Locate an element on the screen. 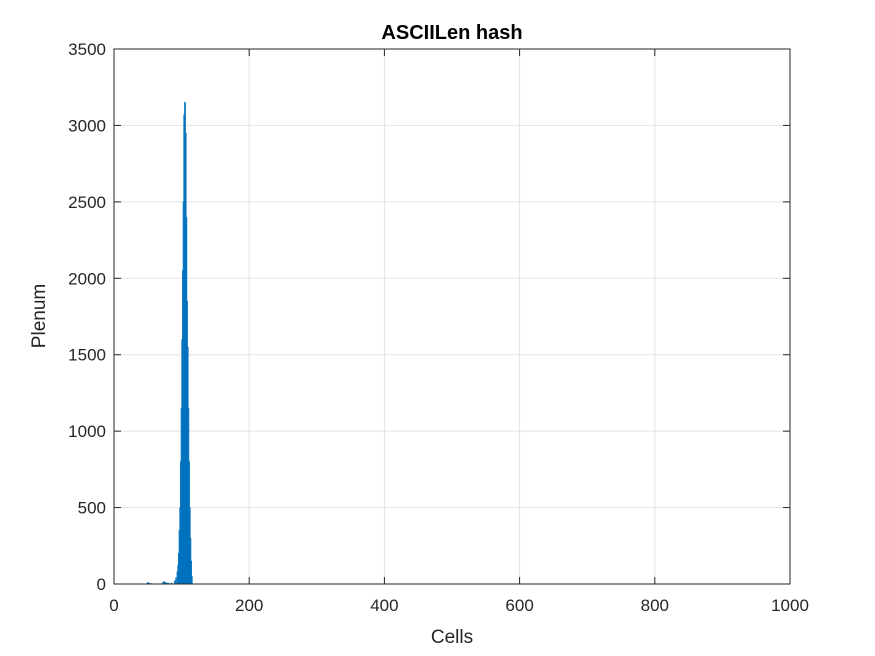  x-tick-label: 800 is located at coordinates (655, 605).